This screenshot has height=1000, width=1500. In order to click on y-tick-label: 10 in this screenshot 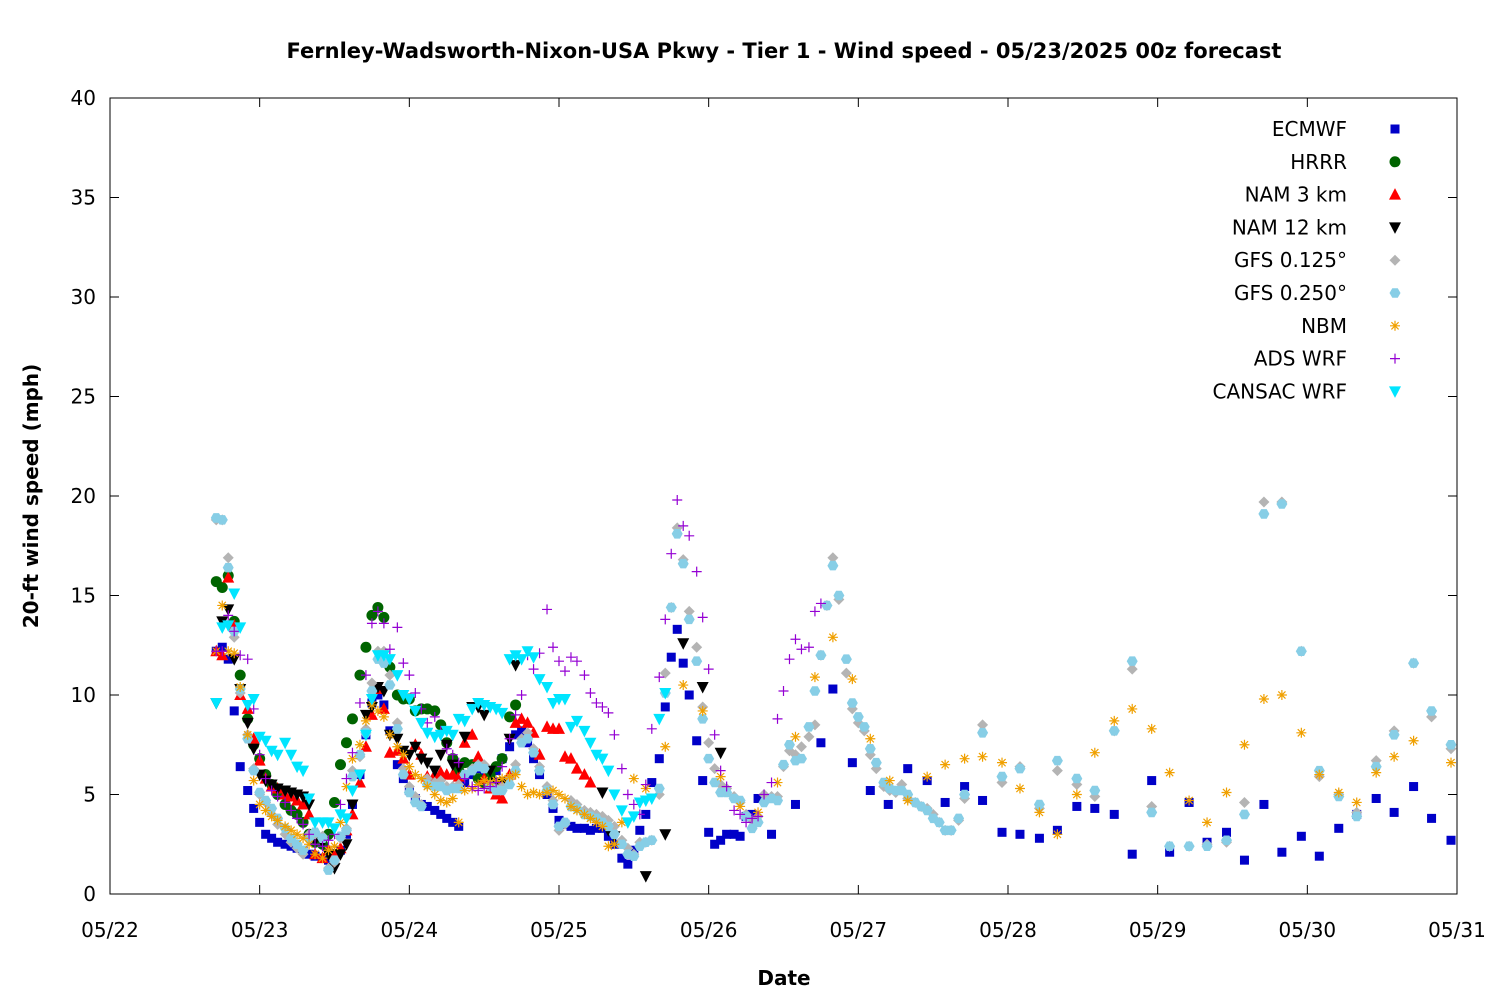, I will do `click(83, 695)`.